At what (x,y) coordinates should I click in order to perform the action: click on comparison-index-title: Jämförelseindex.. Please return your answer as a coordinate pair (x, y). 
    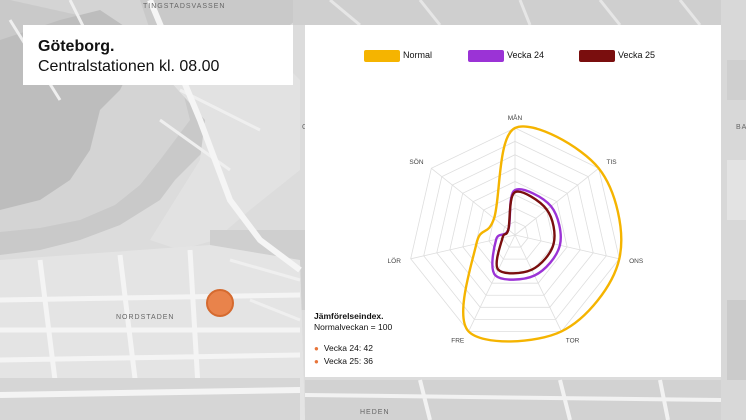
    Looking at the image, I should click on (349, 316).